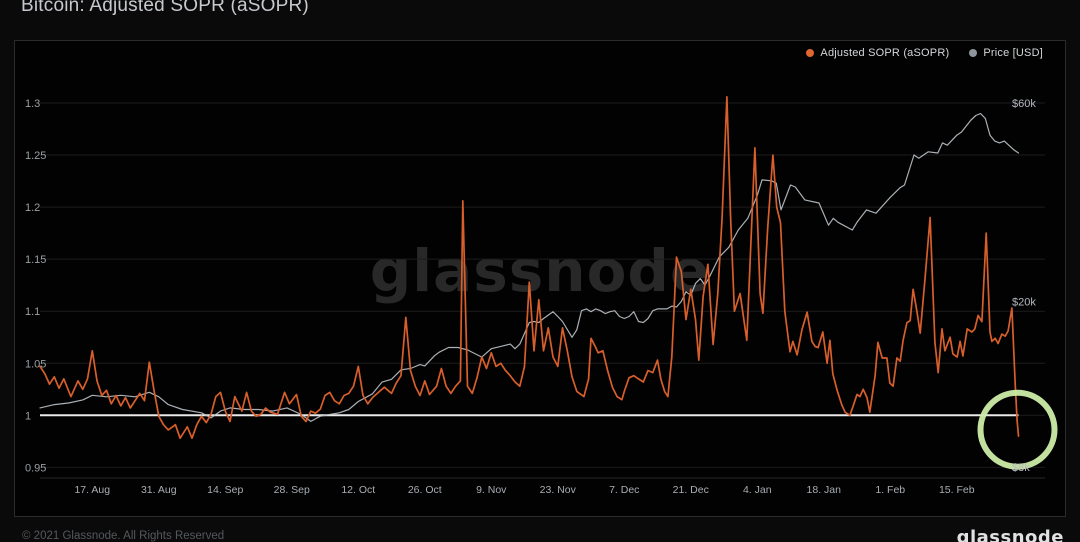 This screenshot has height=542, width=1080. Describe the element at coordinates (32, 208) in the screenshot. I see `y-axis-left-tick-label: 1.2` at that location.